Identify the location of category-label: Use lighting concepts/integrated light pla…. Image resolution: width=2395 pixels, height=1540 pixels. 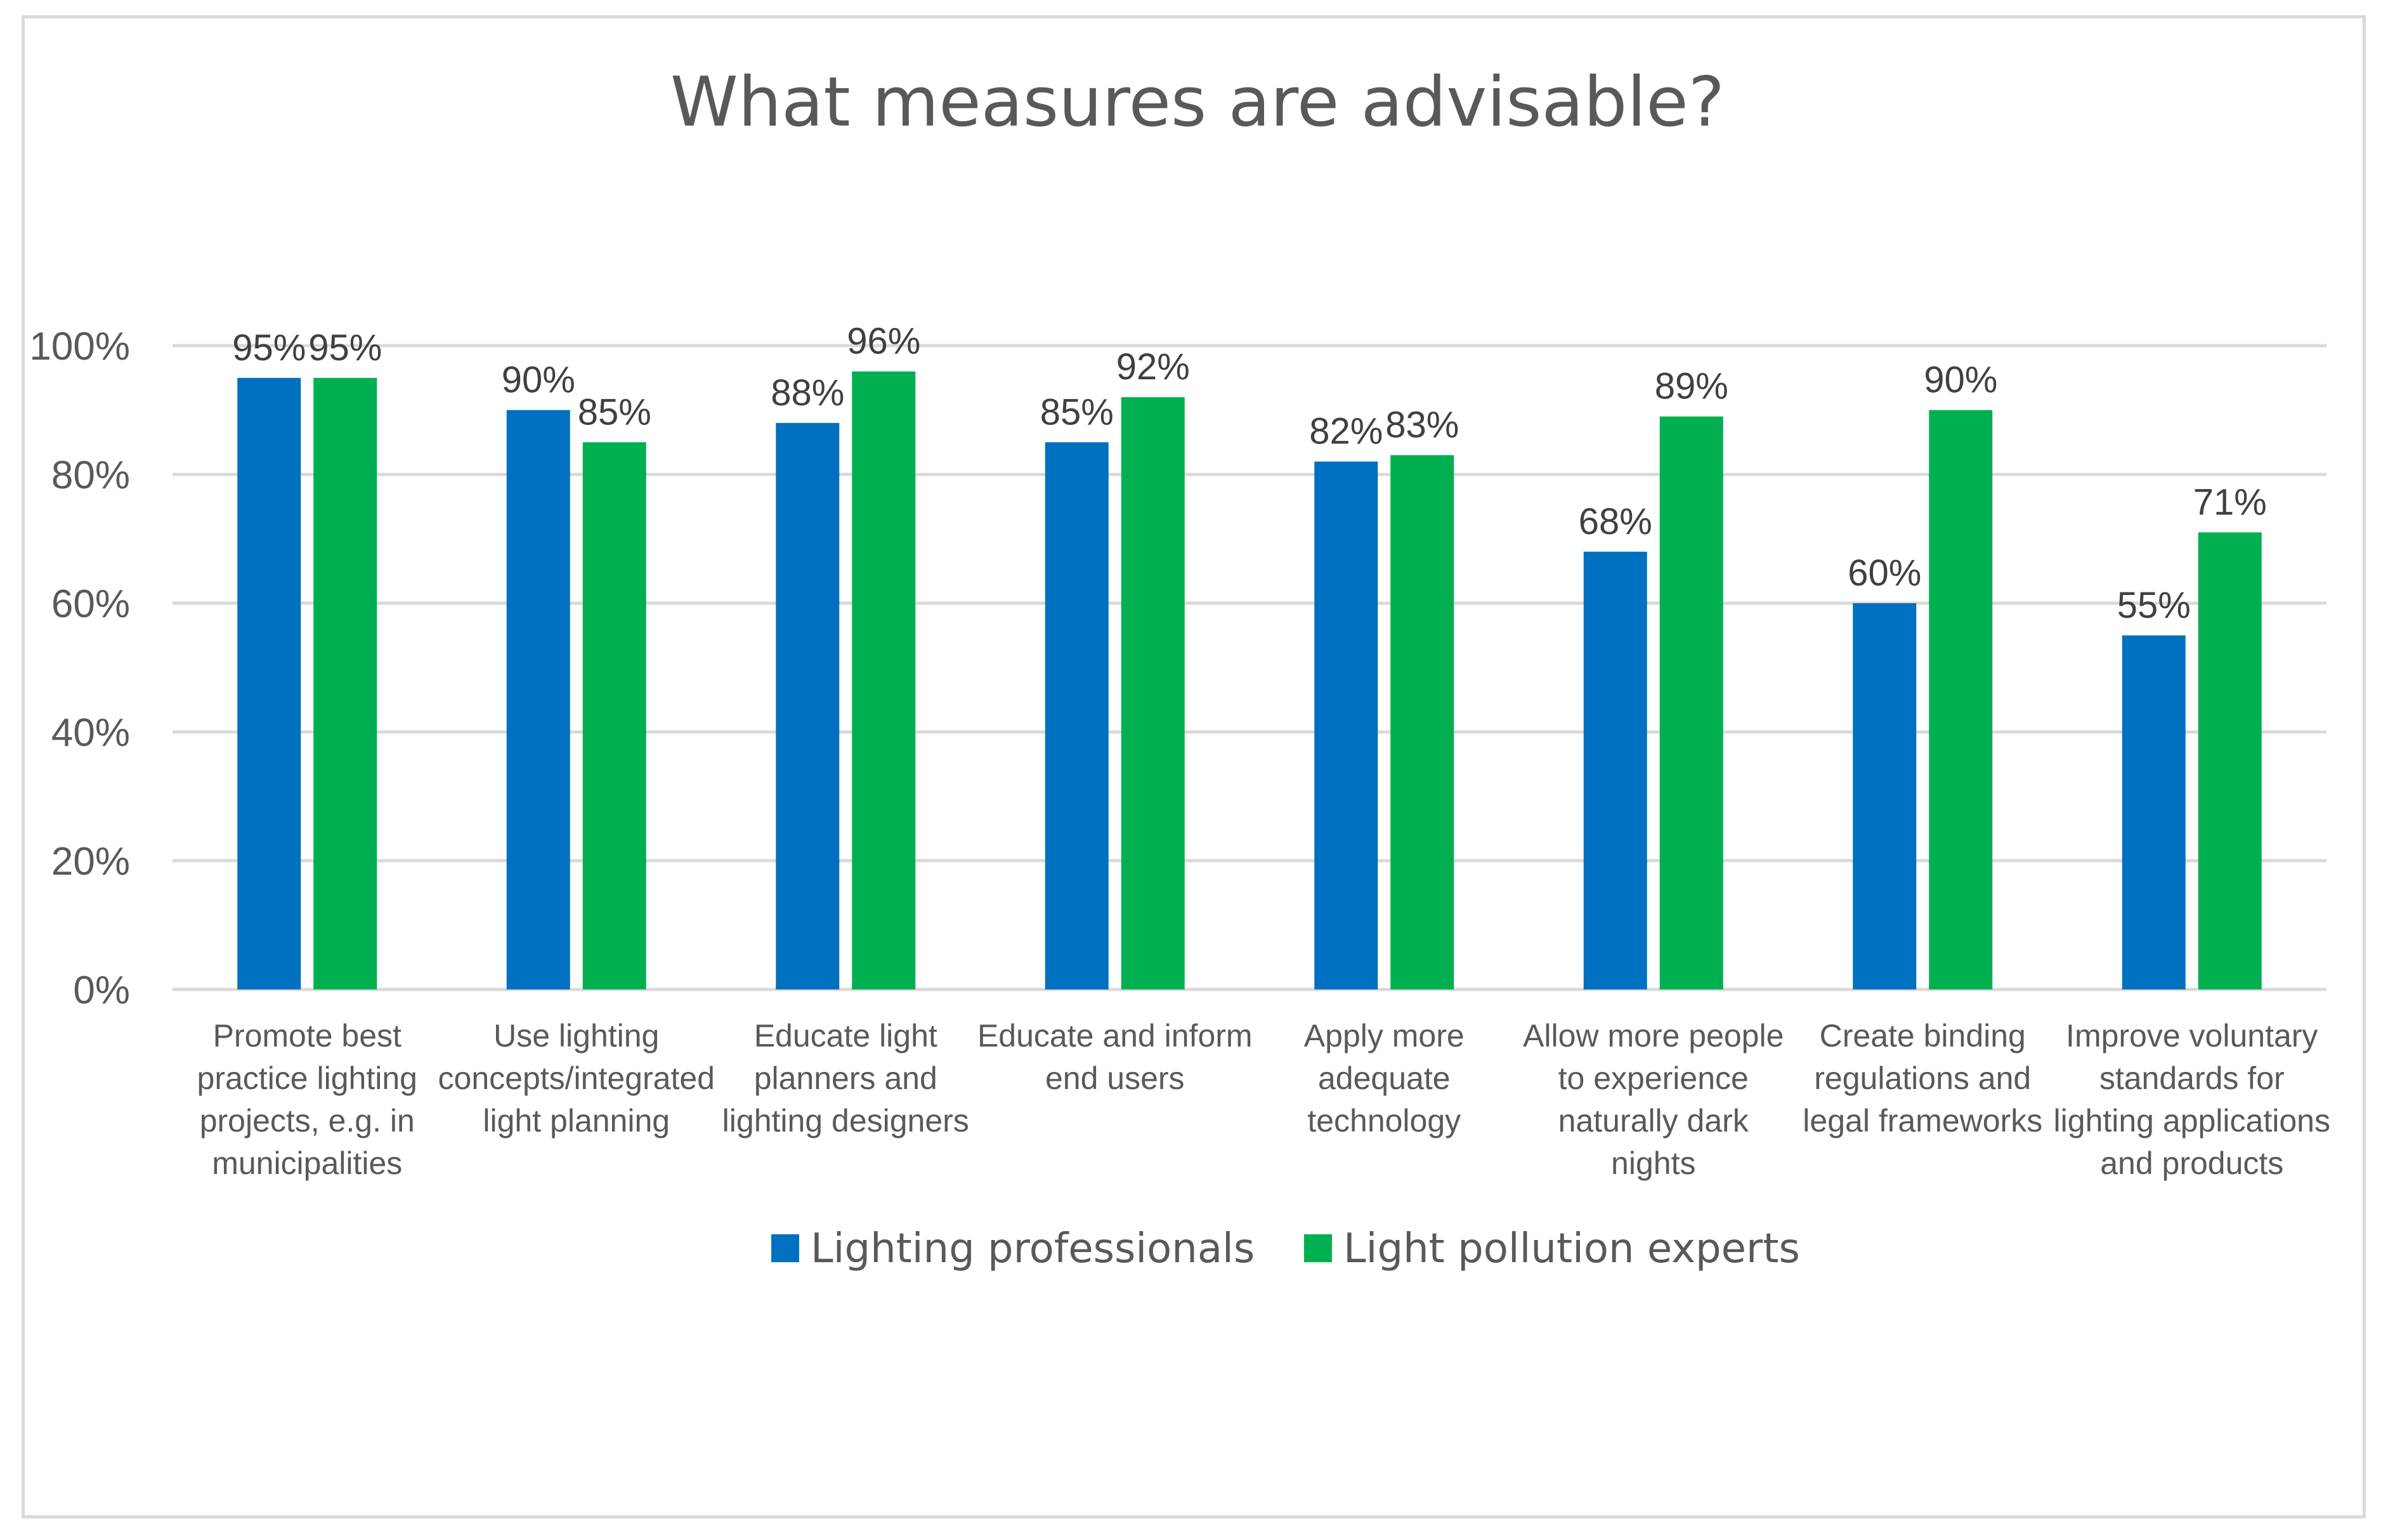
(576, 1078).